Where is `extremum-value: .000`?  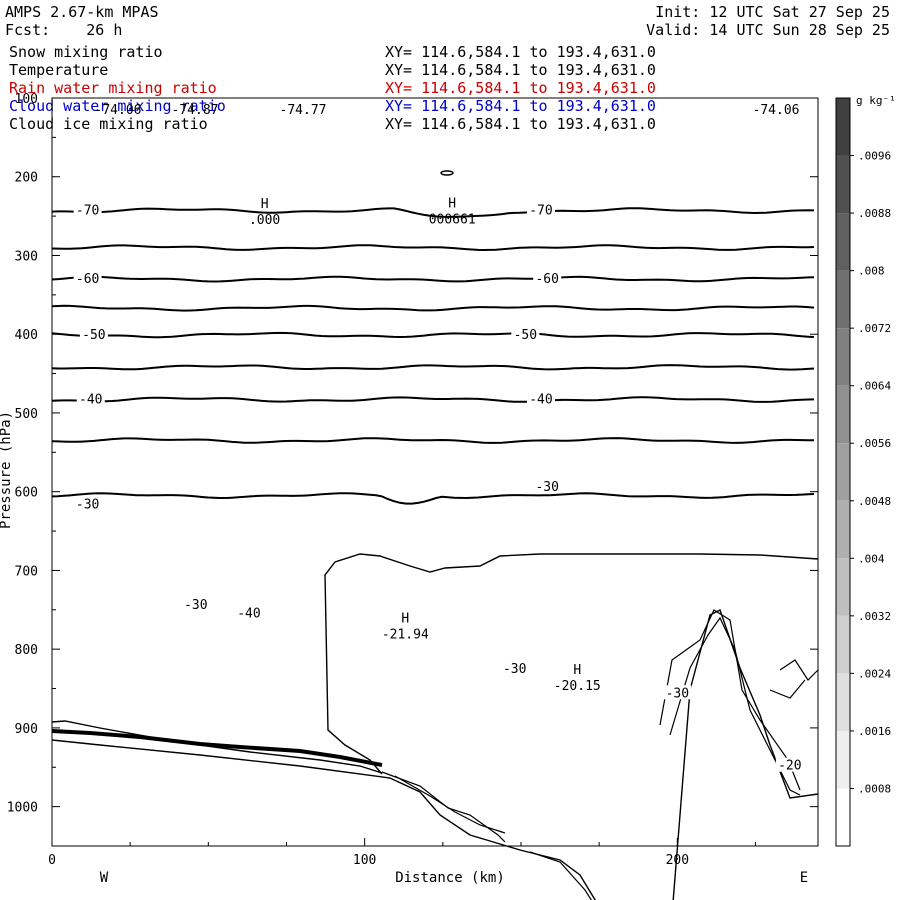
extremum-value: .000 is located at coordinates (264, 220).